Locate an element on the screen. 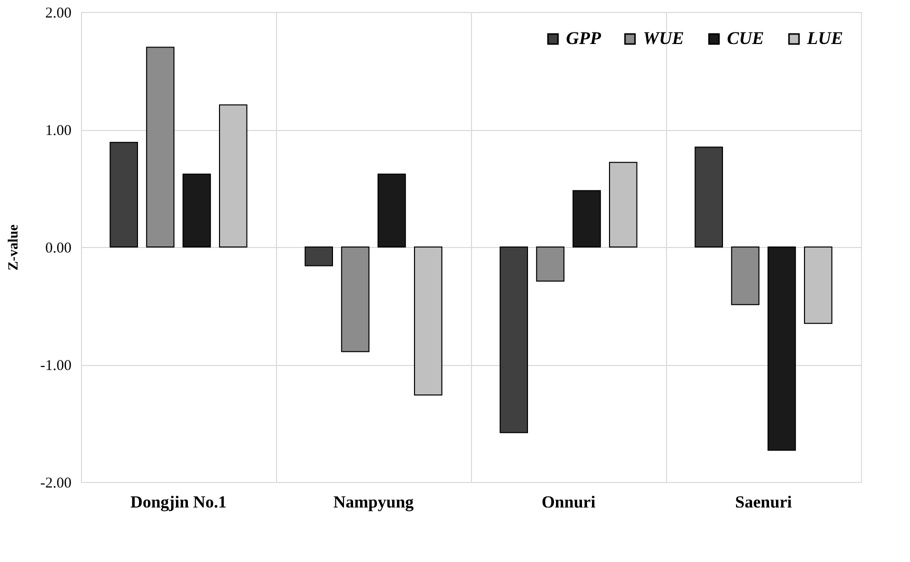 The height and width of the screenshot is (562, 910). y-tick-label: -1.00 is located at coordinates (56, 366).